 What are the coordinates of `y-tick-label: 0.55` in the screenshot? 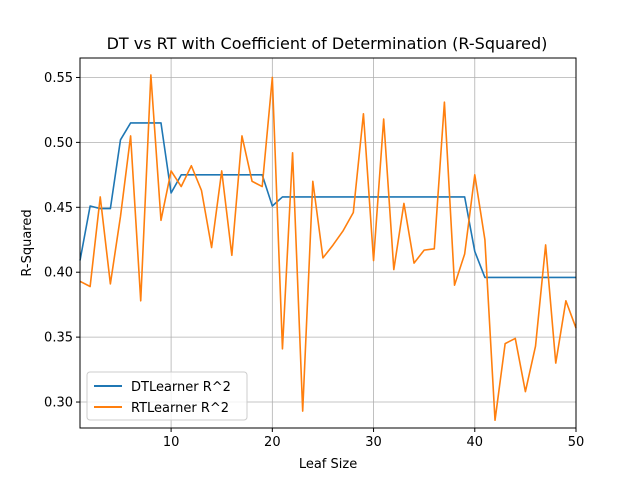 It's located at (58, 78).